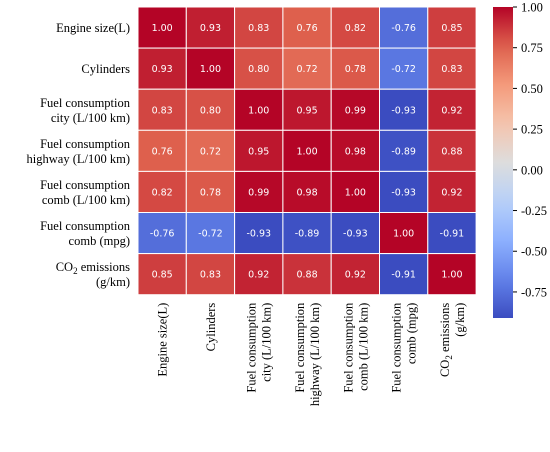 This screenshot has width=550, height=452. I want to click on heatmap-cell-r3-c6, so click(452, 150).